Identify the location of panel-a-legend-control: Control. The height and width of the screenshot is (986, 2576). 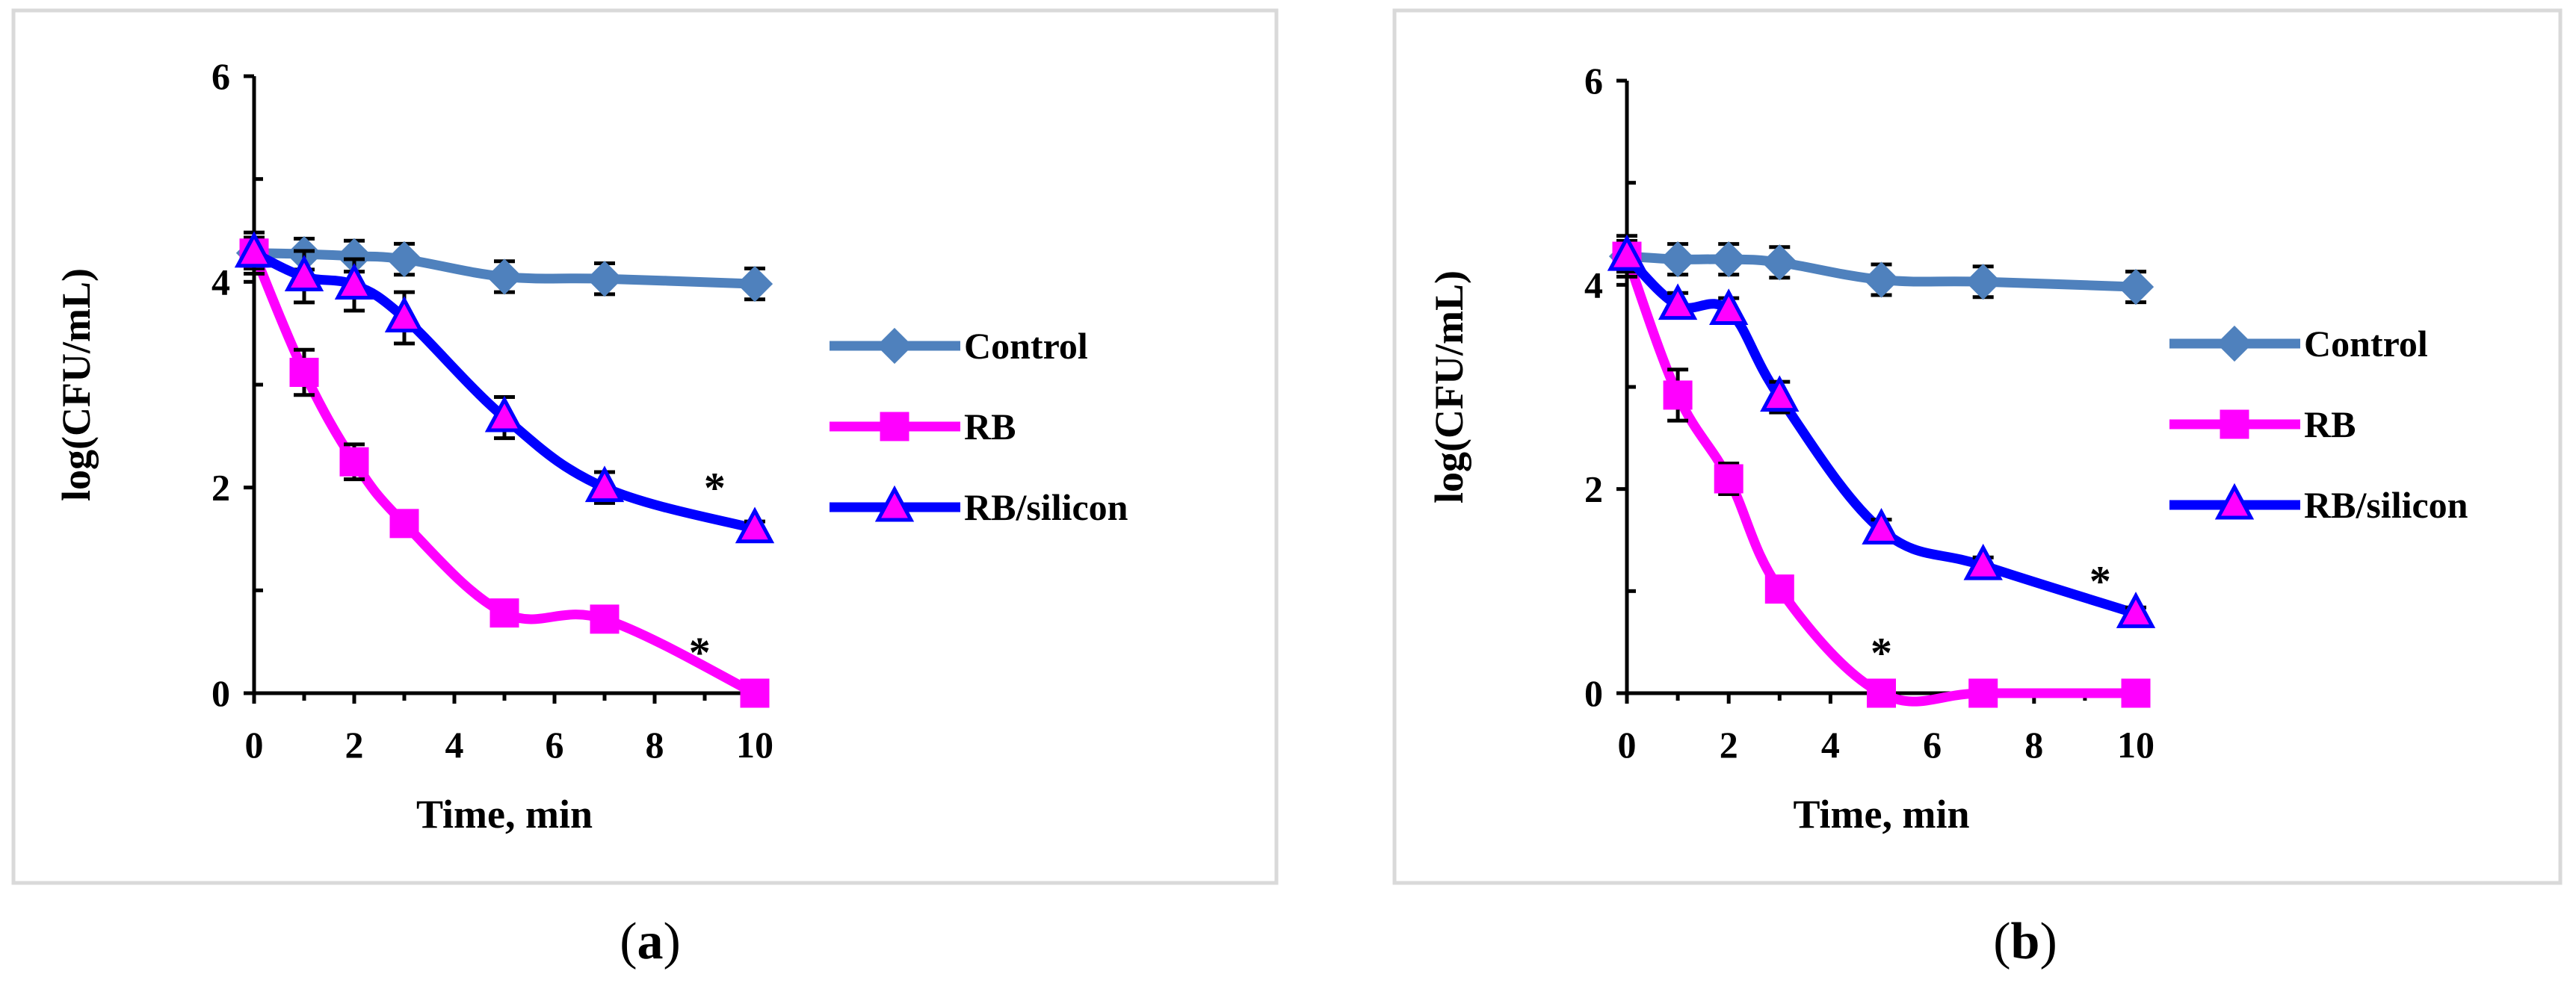
(959, 346).